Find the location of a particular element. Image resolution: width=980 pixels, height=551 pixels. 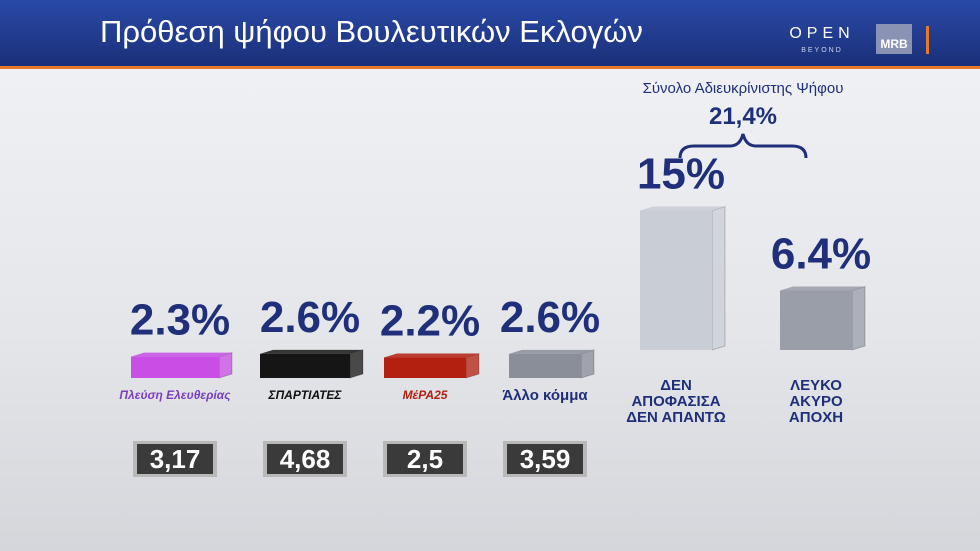

value-label: 6.4% is located at coordinates (821, 253).